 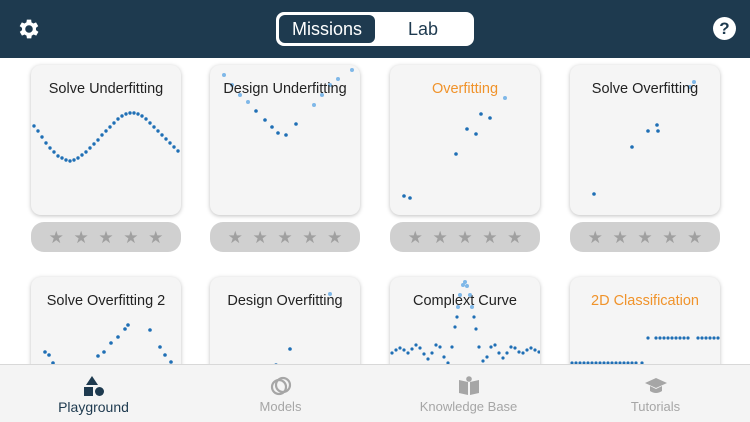 I want to click on segment-missions: Missions, so click(x=327, y=29).